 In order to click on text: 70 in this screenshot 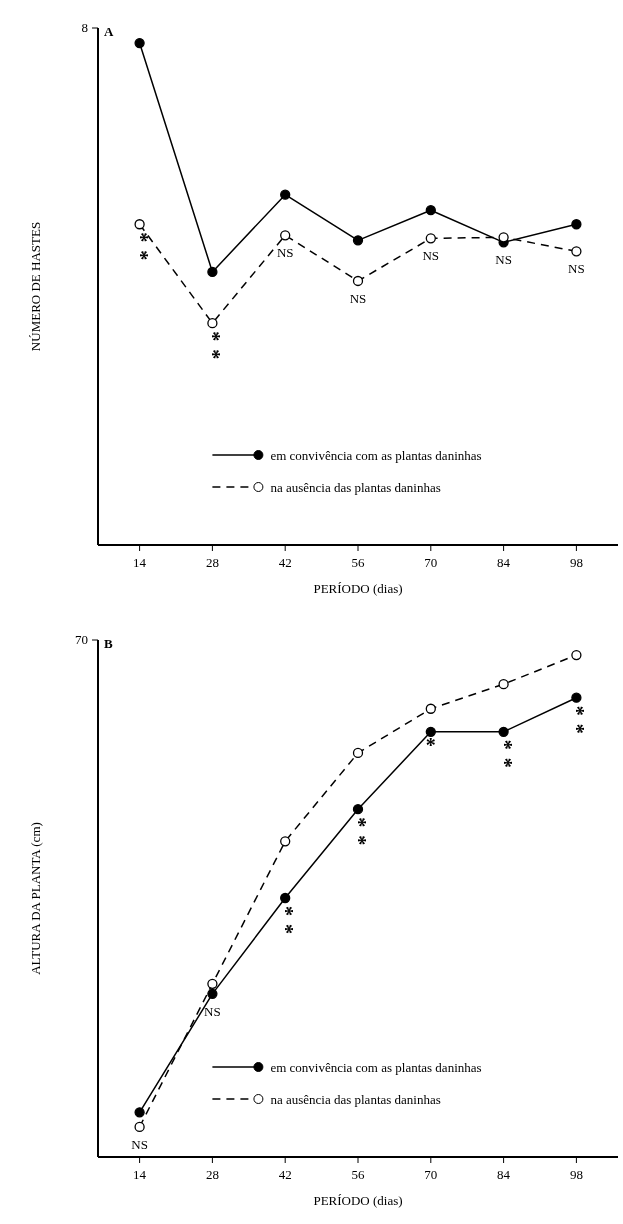, I will do `click(81, 639)`.